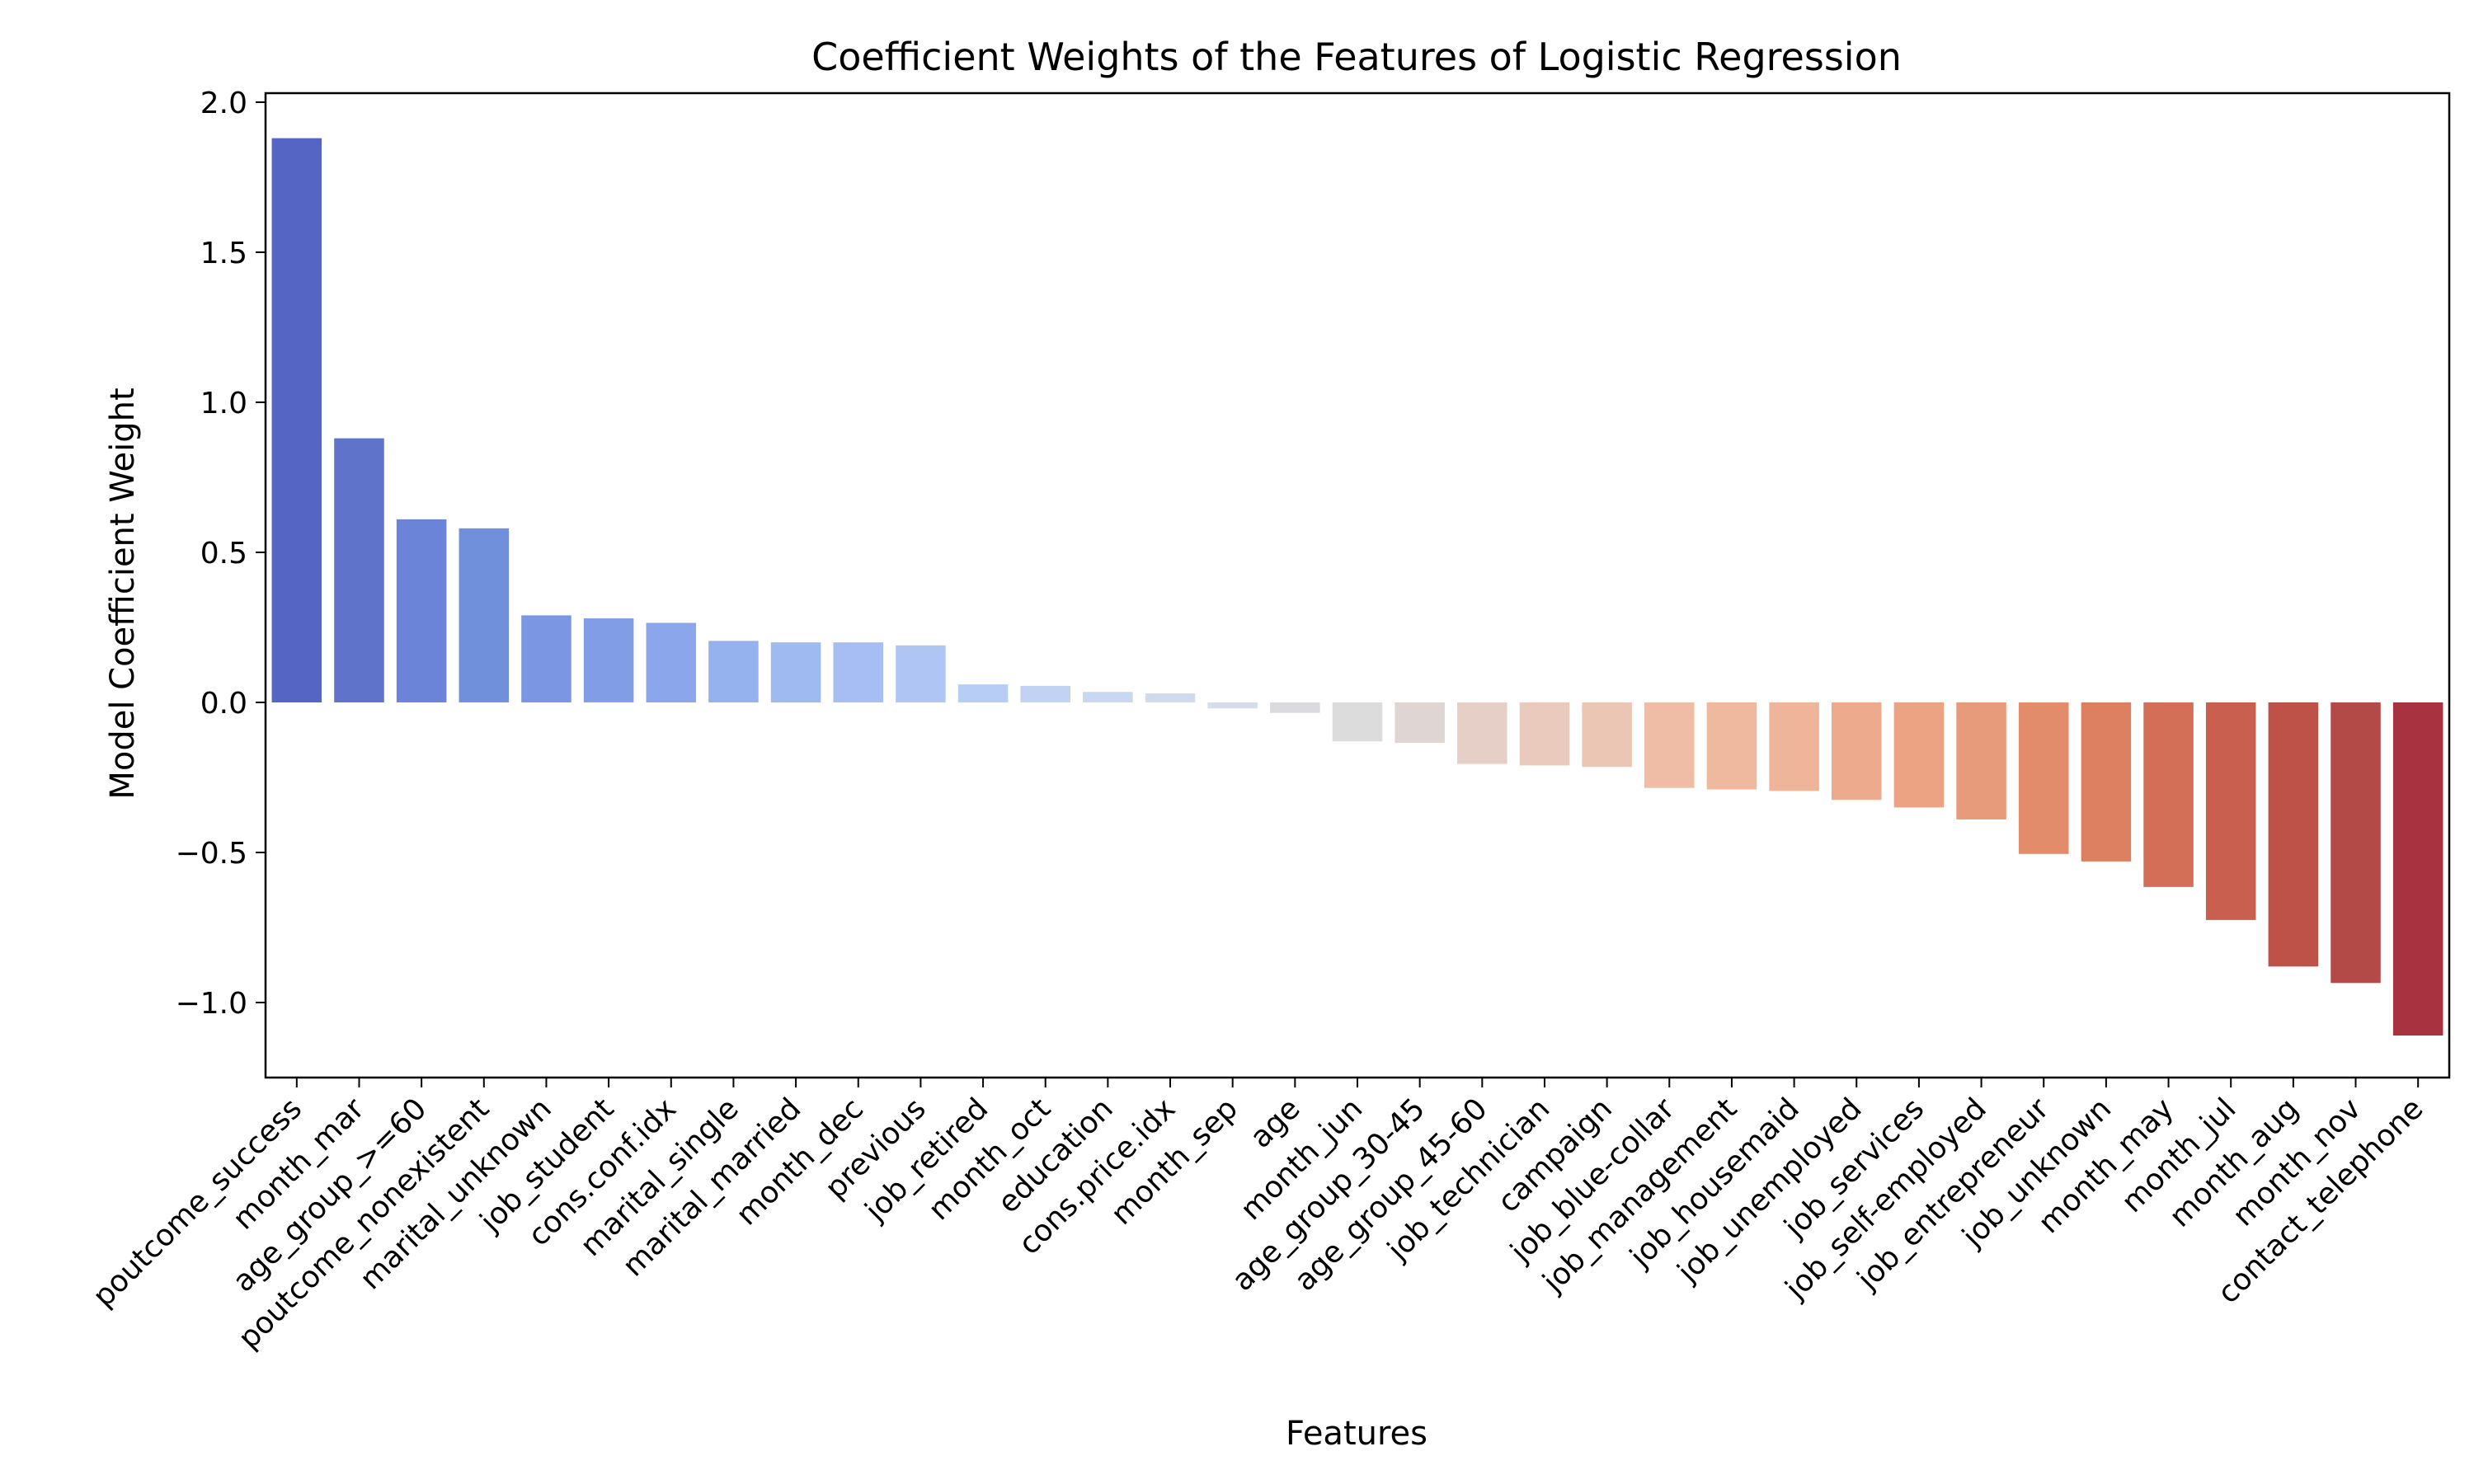 The height and width of the screenshot is (1484, 2474). I want to click on y-tick-label: −0.5, so click(211, 854).